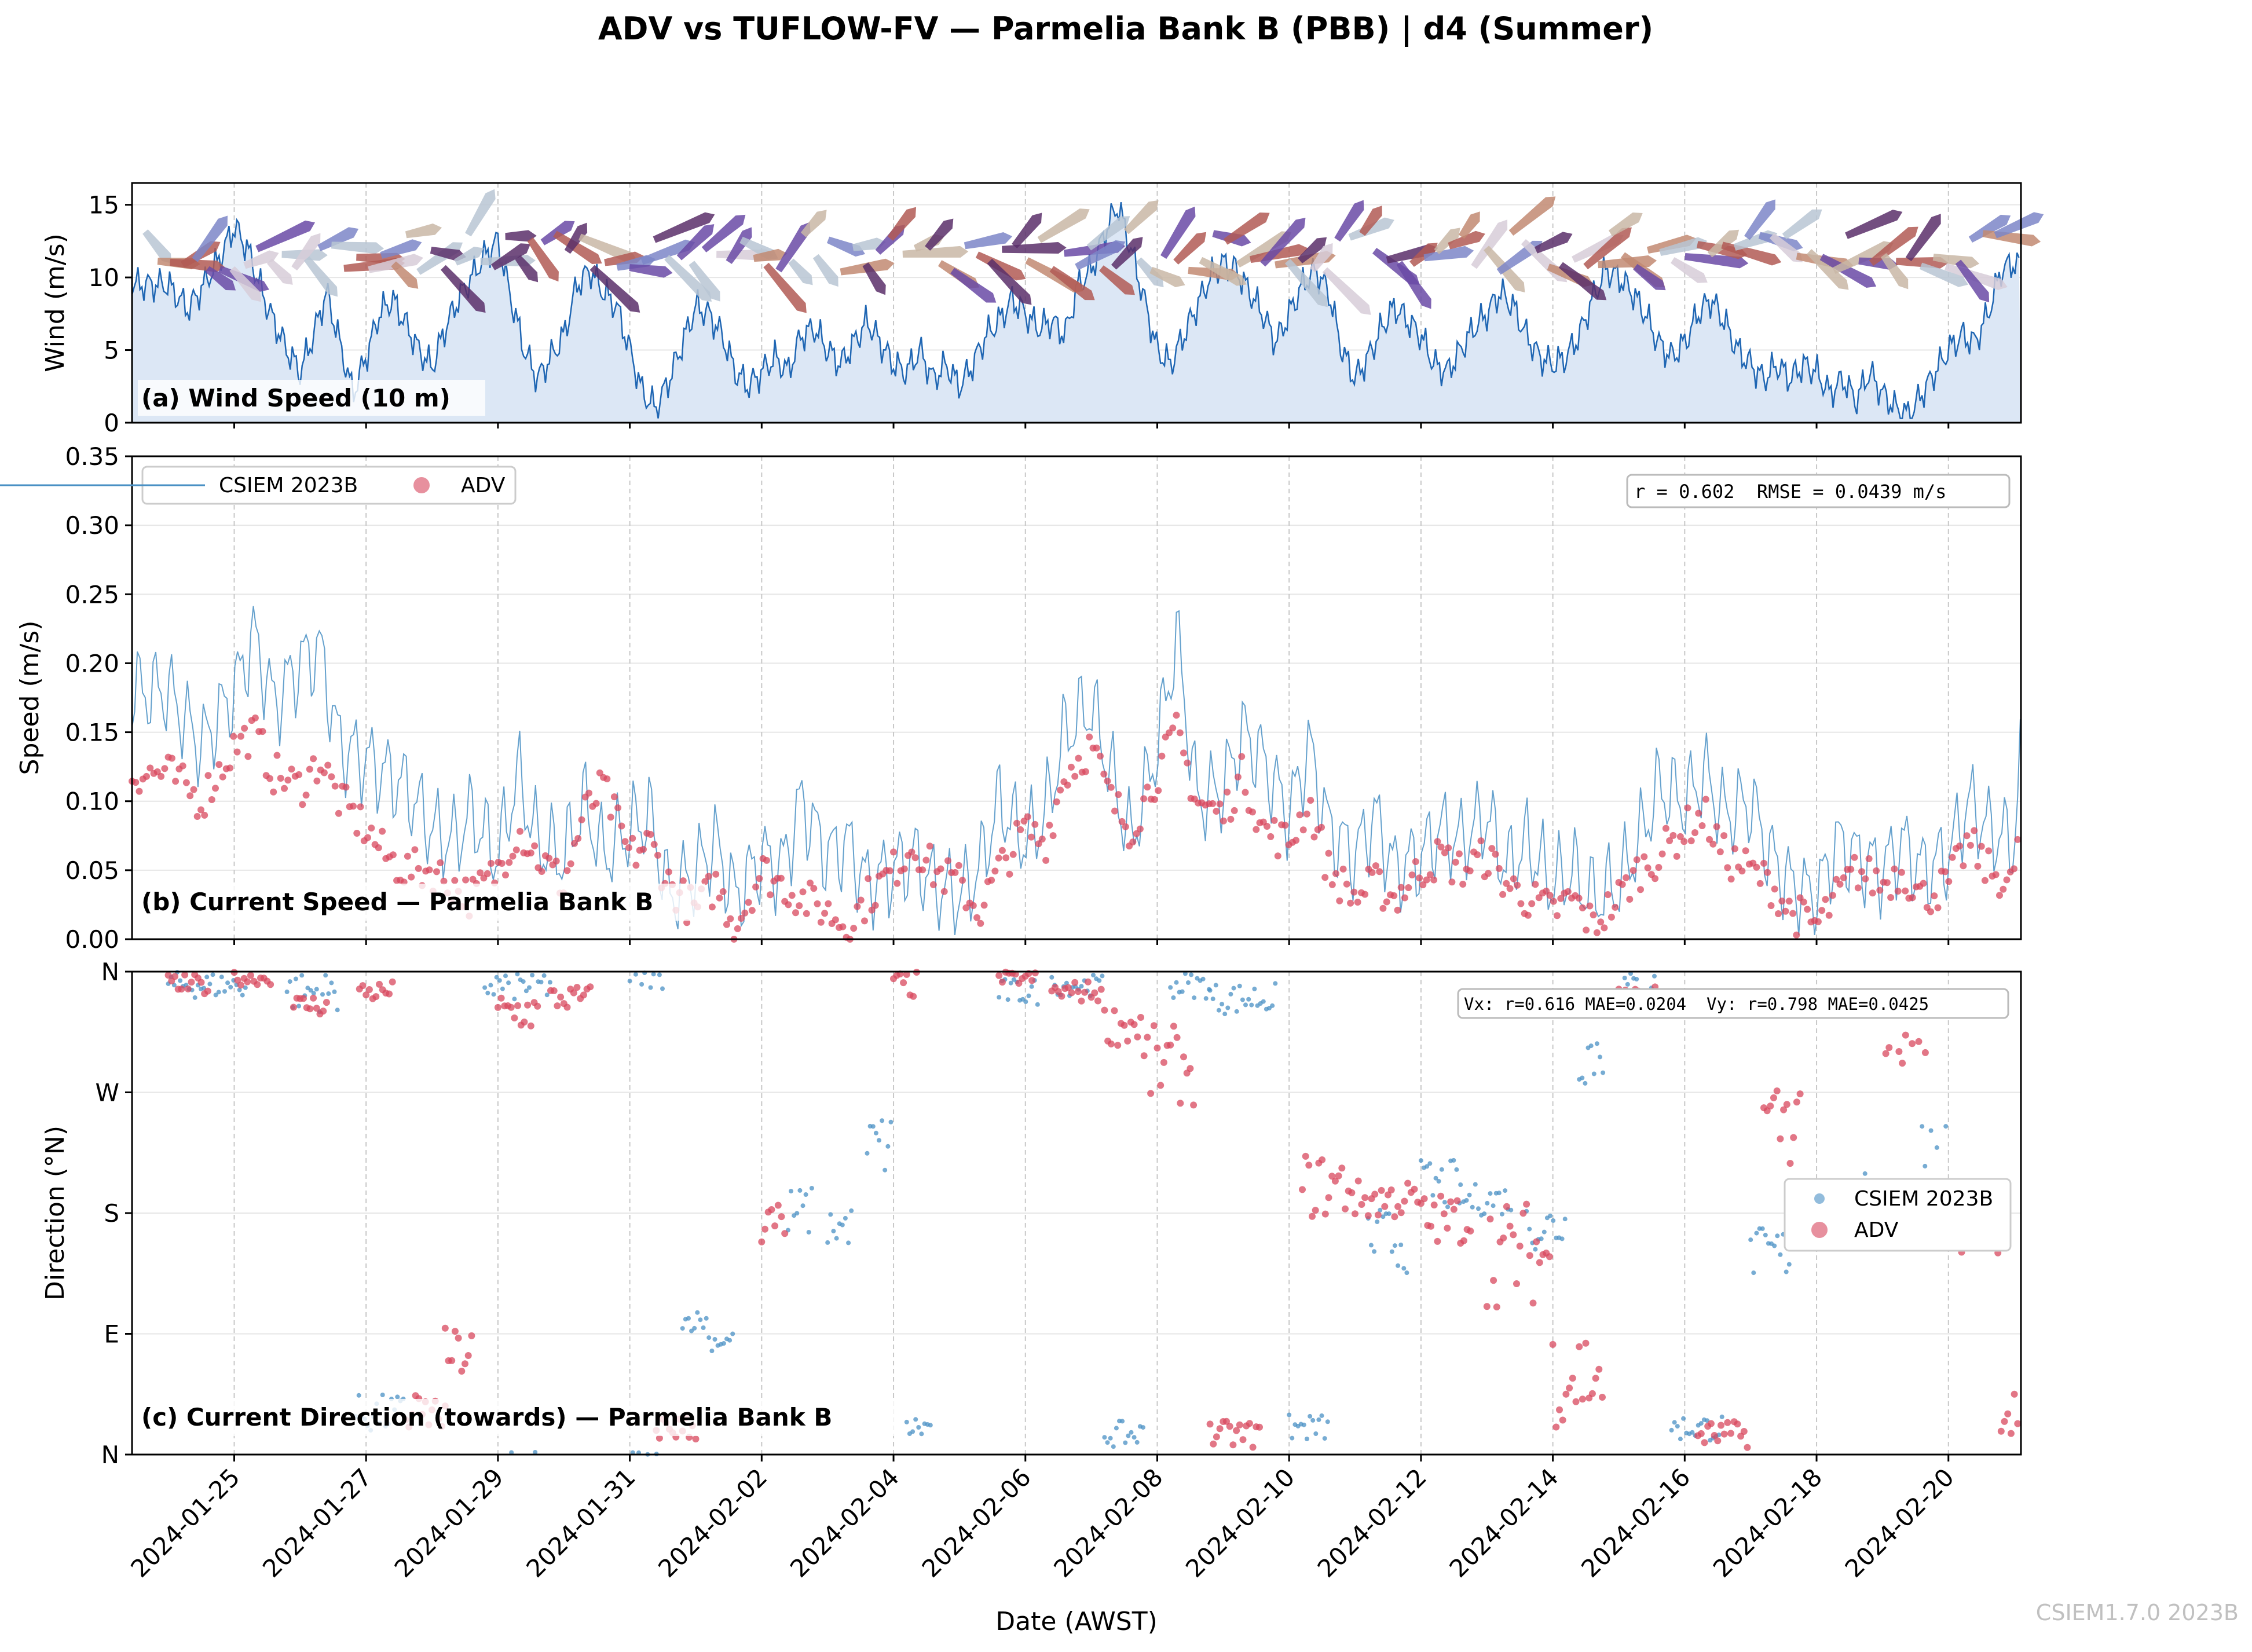 This screenshot has height=1652, width=2252. I want to click on x-tick-label: 2024-02-12, so click(1372, 1523).